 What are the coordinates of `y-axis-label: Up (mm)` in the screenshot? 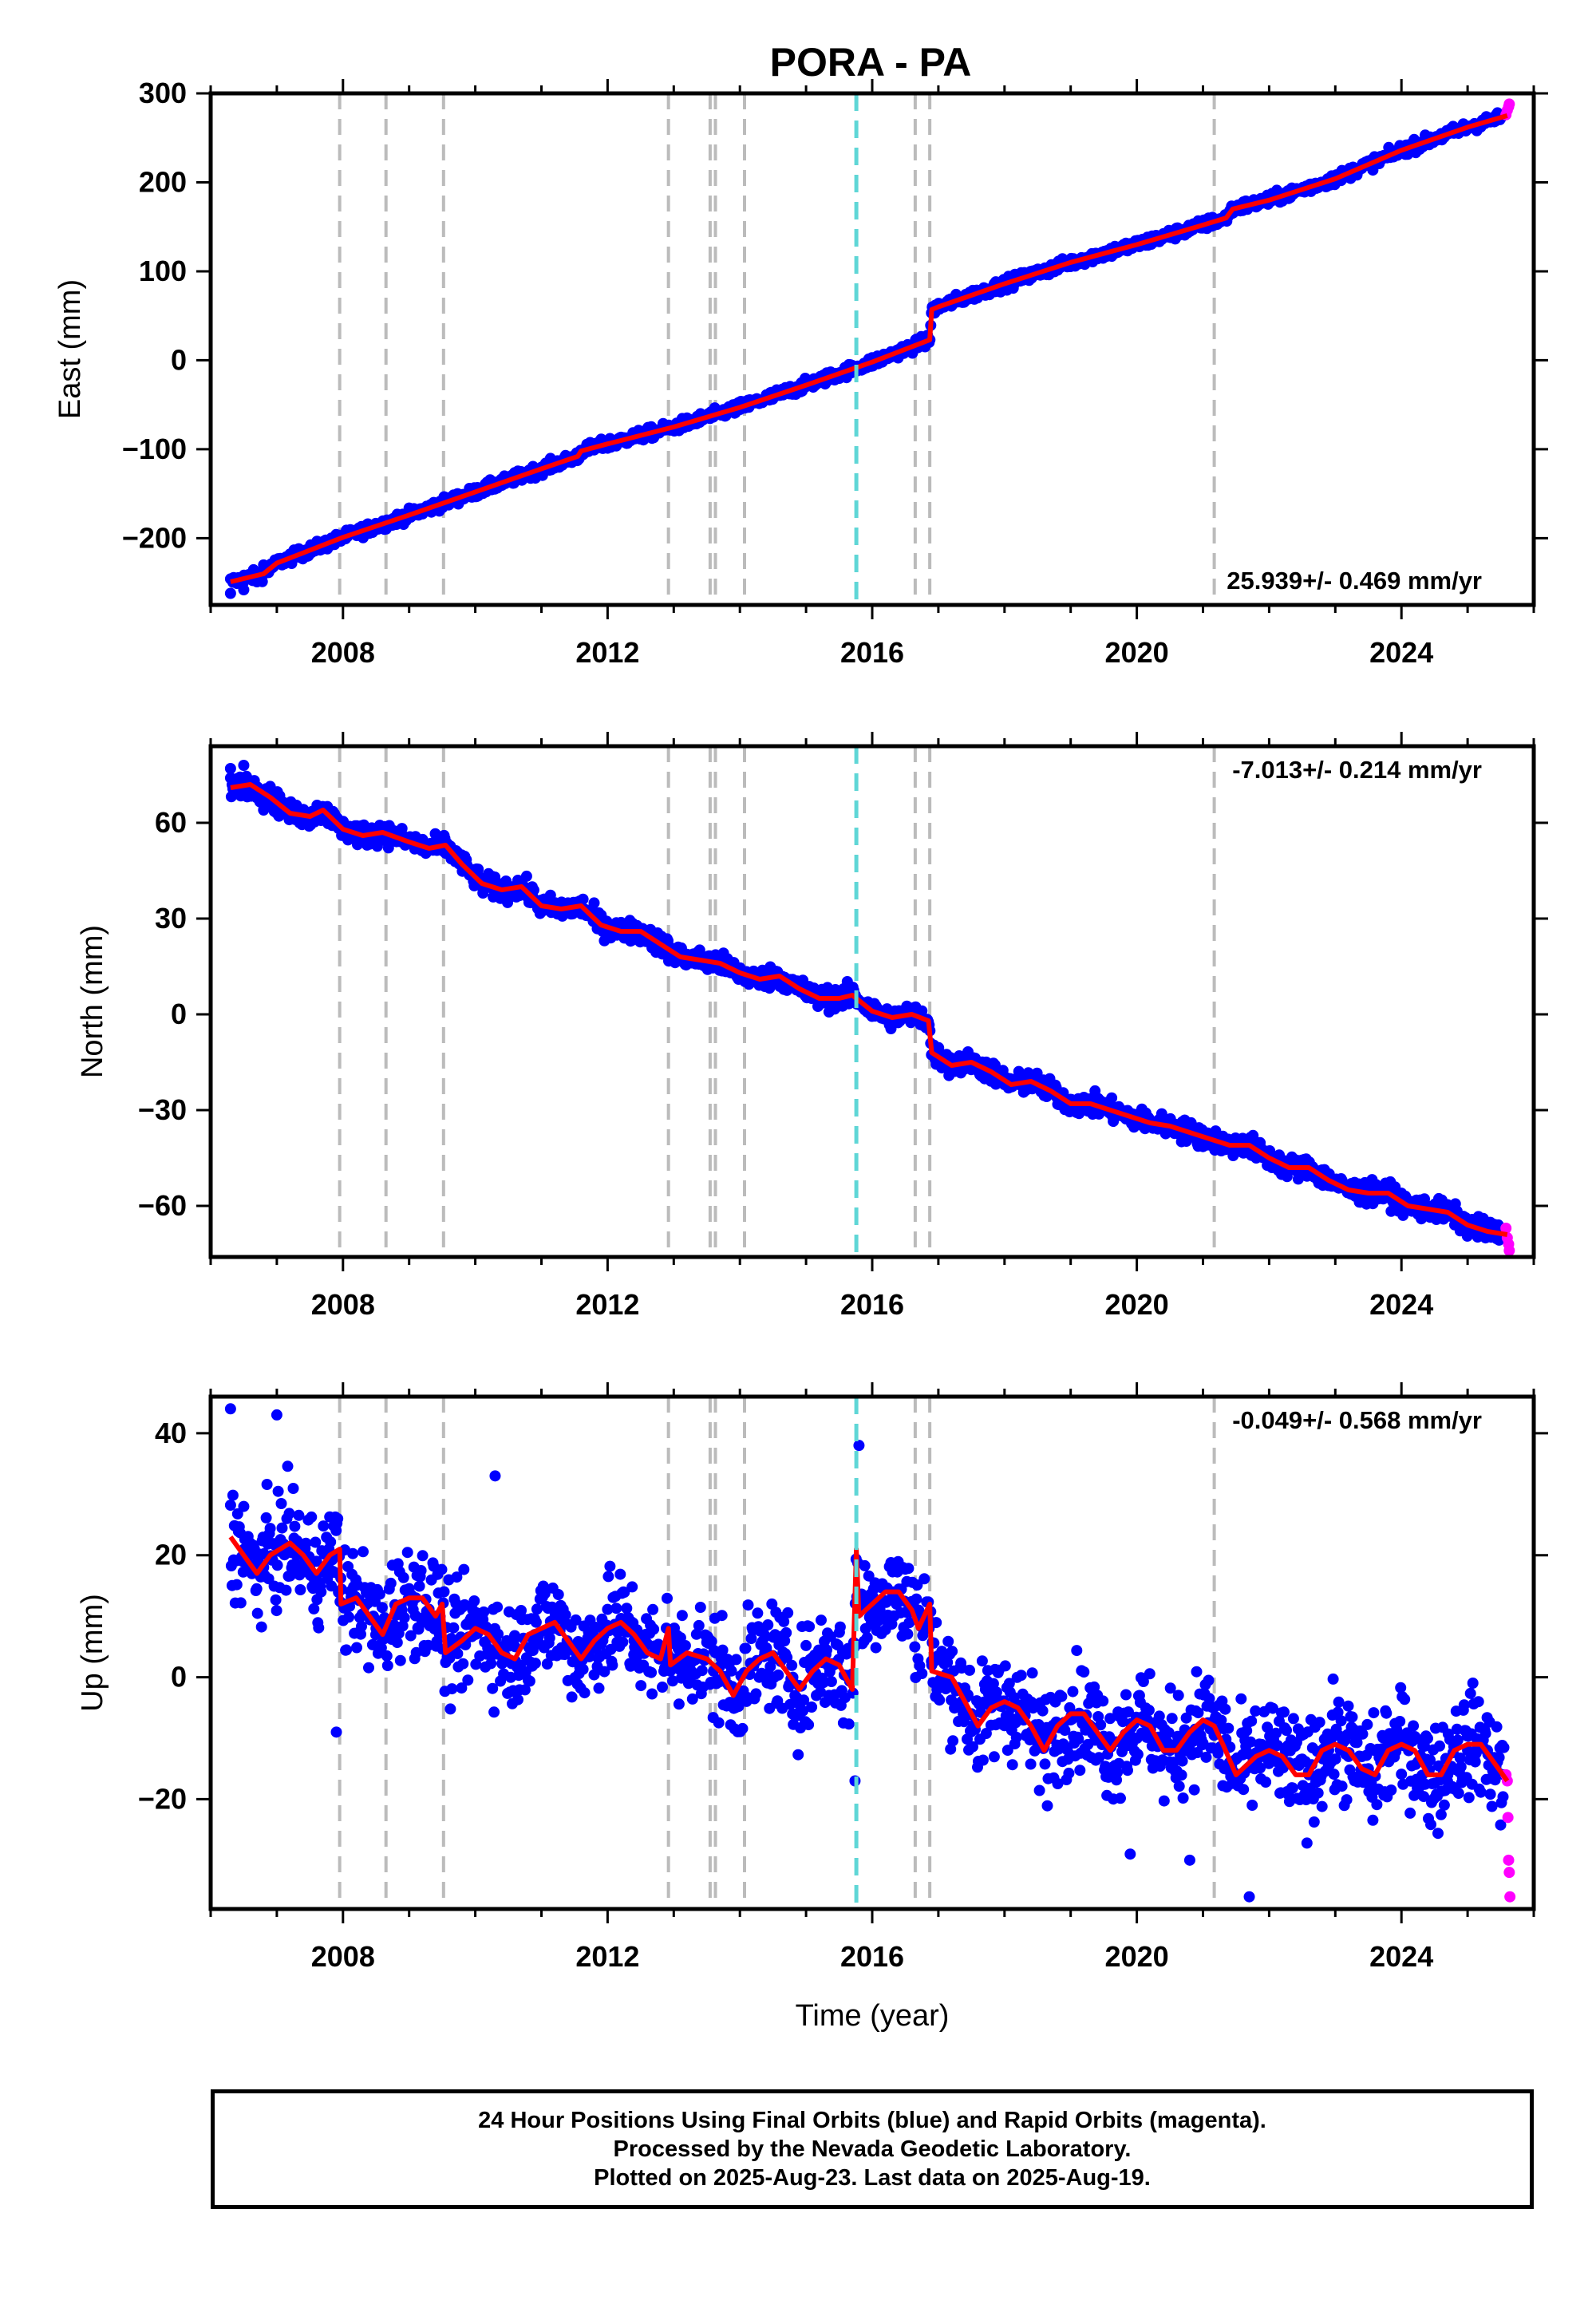 It's located at (92, 1653).